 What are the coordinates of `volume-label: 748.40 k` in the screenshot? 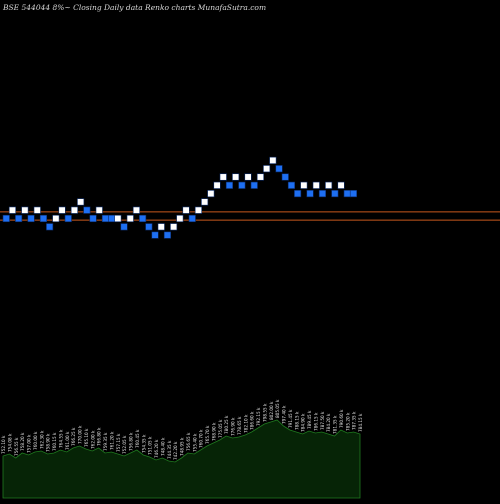 It's located at (162, 446).